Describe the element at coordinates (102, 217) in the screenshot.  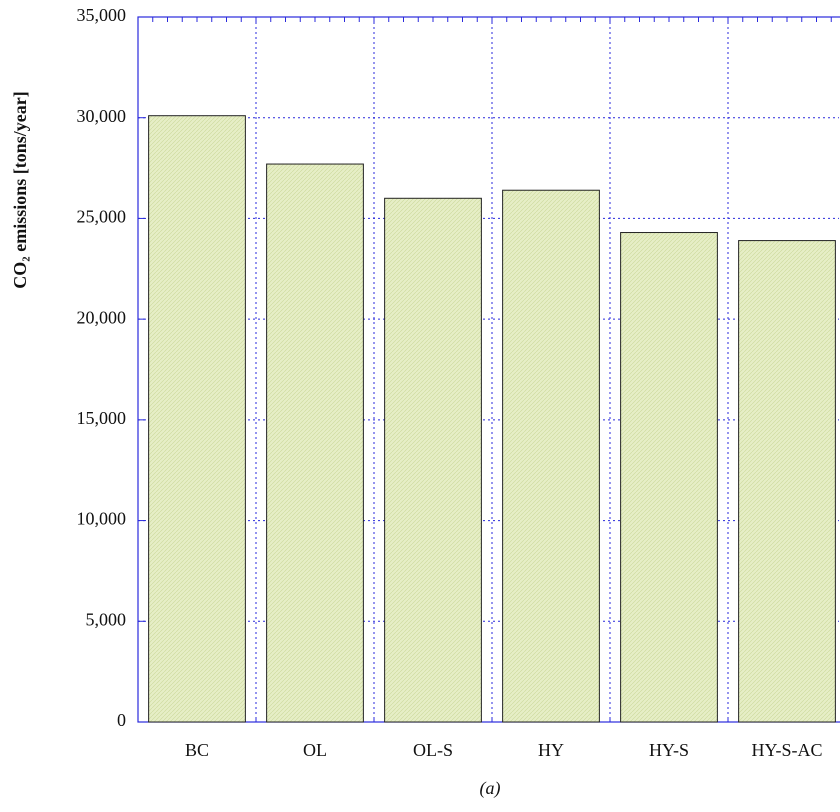
I see `y-tick-label: 25,000` at that location.